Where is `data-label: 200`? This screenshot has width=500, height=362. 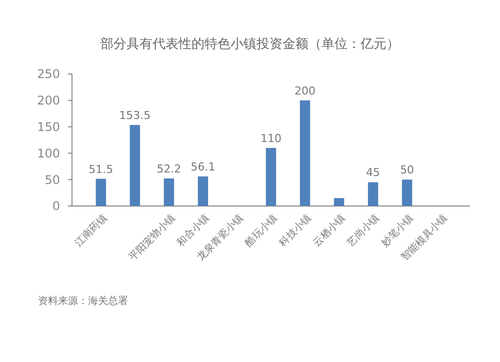
data-label: 200 is located at coordinates (305, 91).